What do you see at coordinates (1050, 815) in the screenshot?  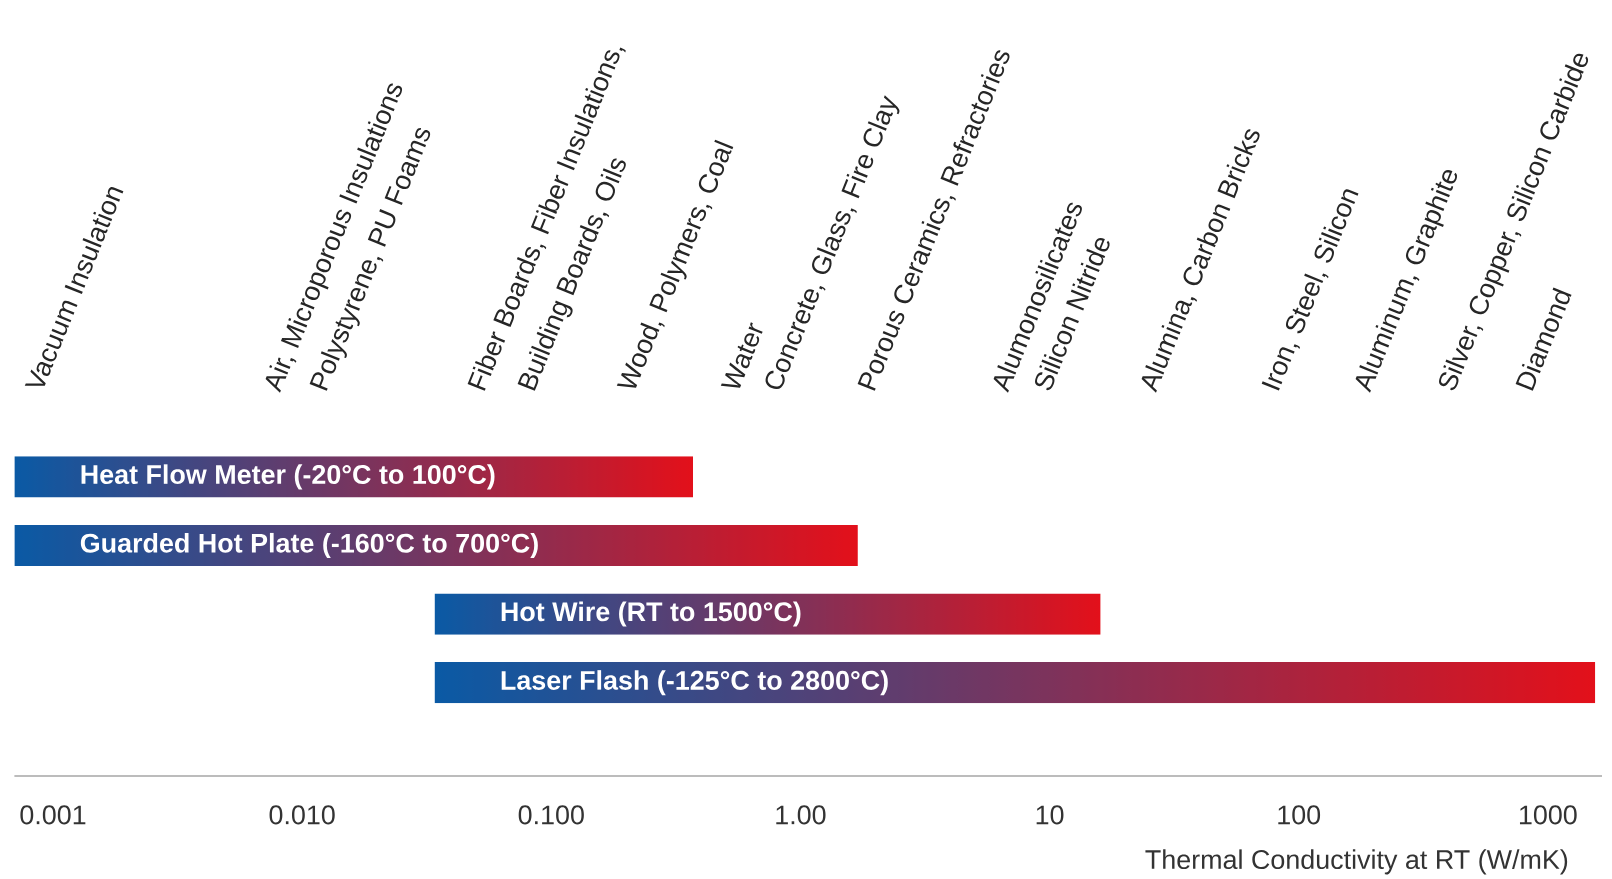 I see `x-tick-label: 10` at bounding box center [1050, 815].